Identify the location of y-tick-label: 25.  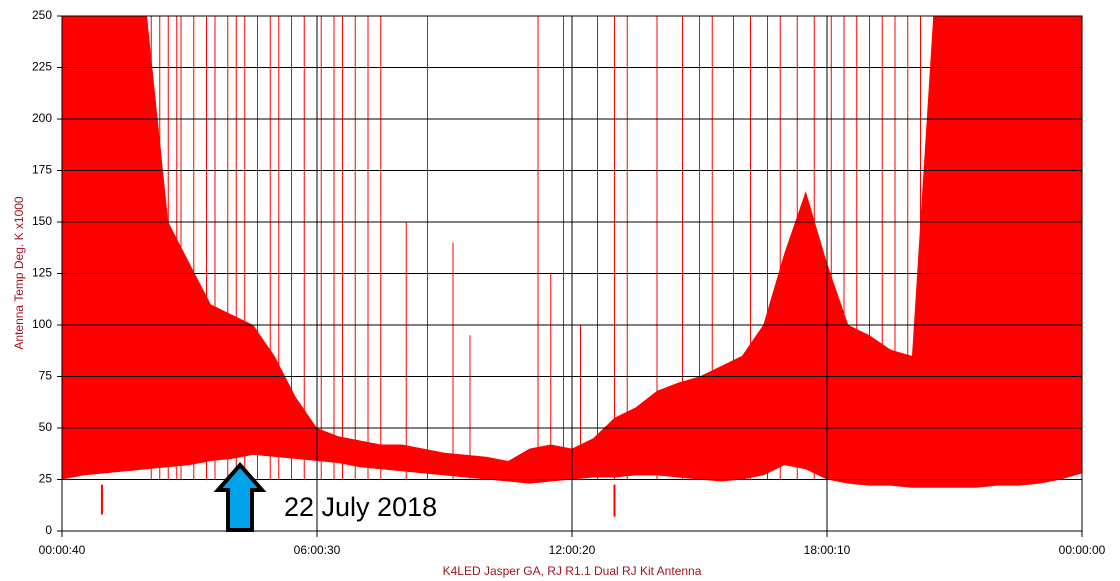
(46, 479).